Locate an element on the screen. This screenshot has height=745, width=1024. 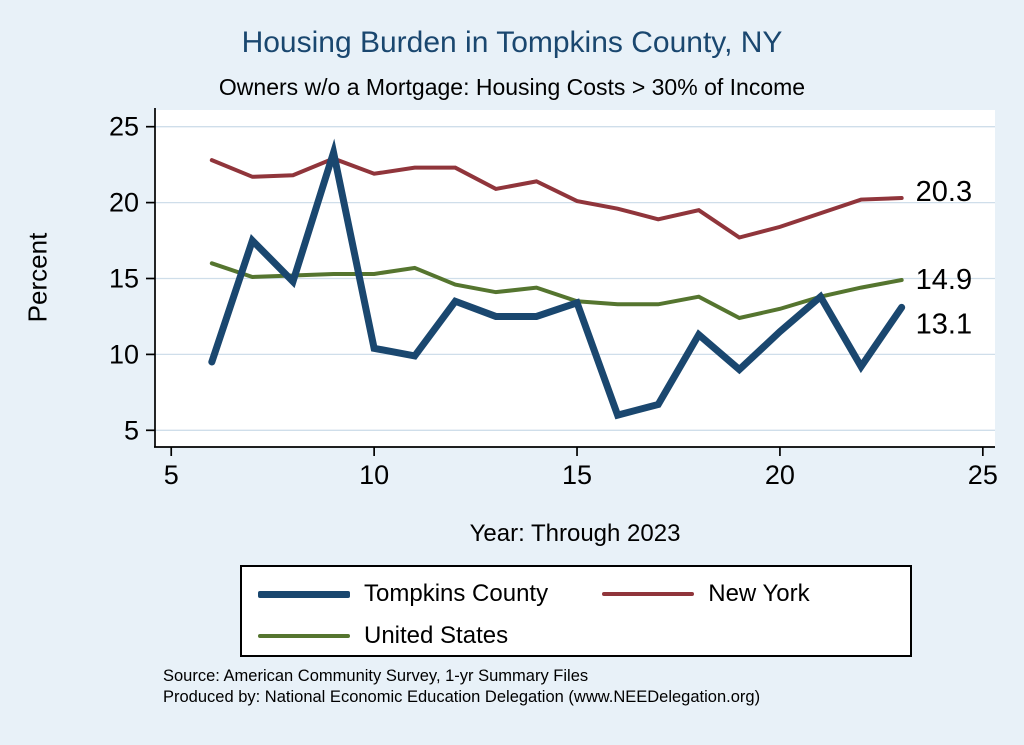
legend-item-tompkins-county: Tompkins County is located at coordinates (430, 594).